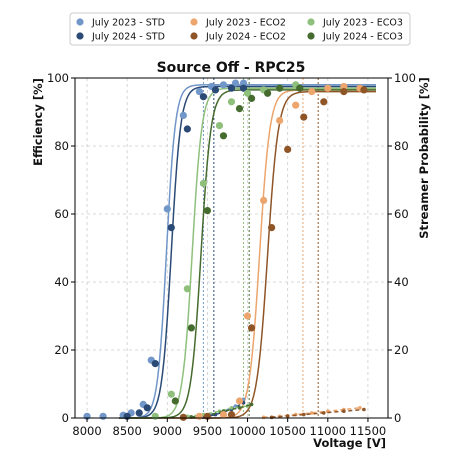  Describe the element at coordinates (362, 23) in the screenshot. I see `legend-label: July 2023 - ECO3` at that location.